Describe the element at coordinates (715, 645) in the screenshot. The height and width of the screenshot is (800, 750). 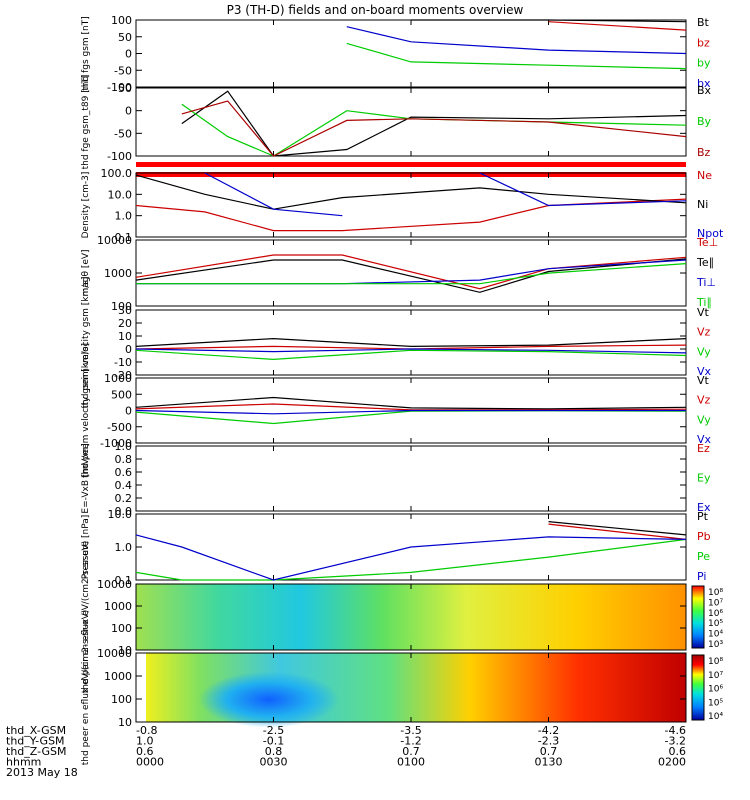
I see `colorbar-label: 10³` at that location.